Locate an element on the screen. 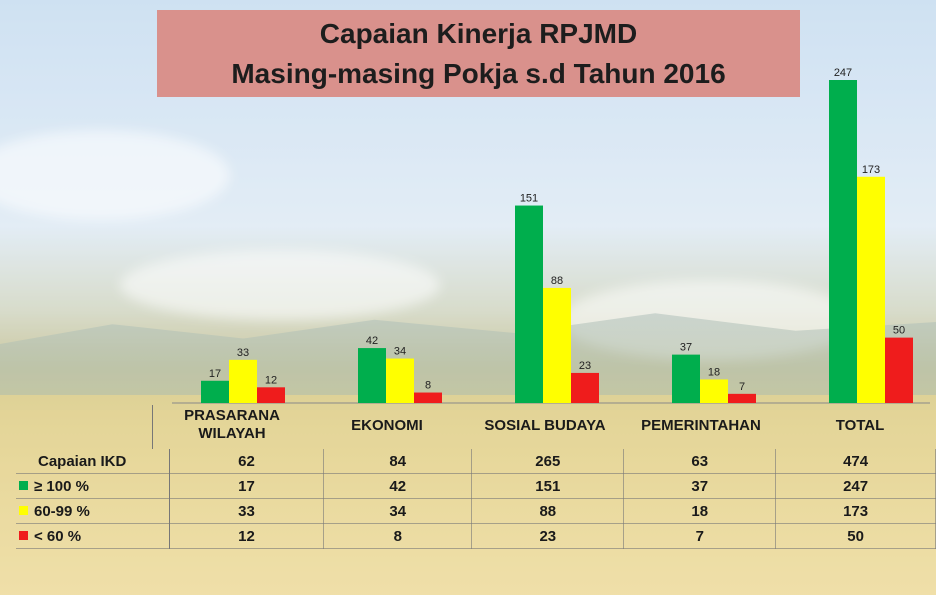 The height and width of the screenshot is (595, 936). table-cell: 151 is located at coordinates (548, 486).